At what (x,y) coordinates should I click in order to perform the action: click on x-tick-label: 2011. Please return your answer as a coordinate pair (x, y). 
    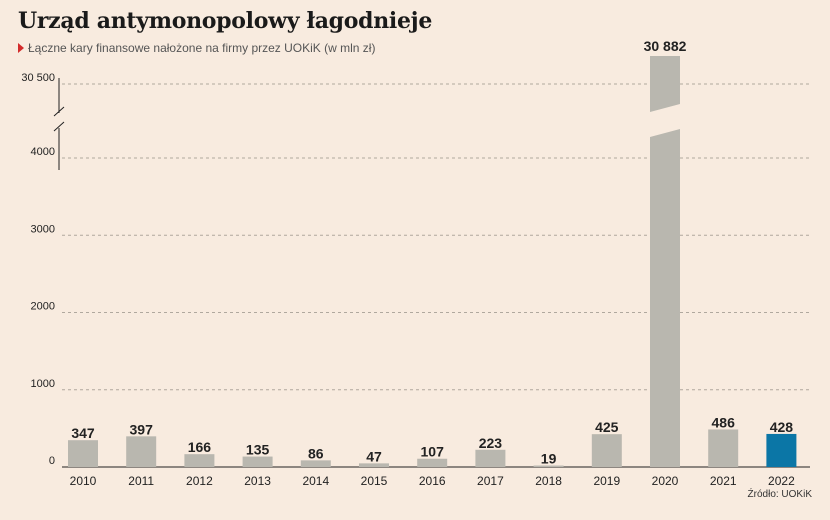
    Looking at the image, I should click on (141, 481).